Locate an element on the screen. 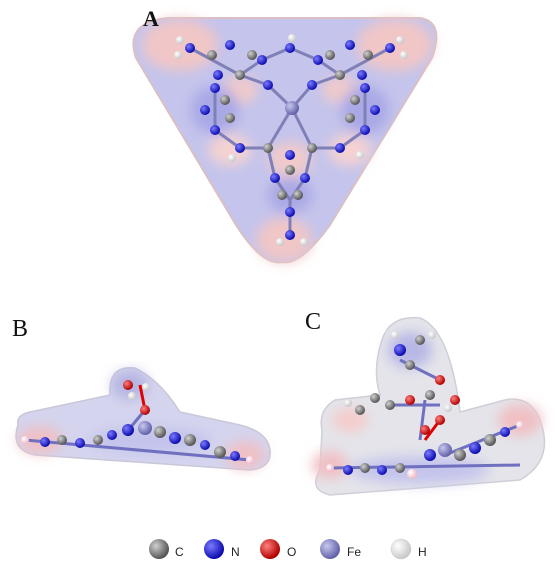 The width and height of the screenshot is (560, 564). panel-b-molecule is located at coordinates (143, 419).